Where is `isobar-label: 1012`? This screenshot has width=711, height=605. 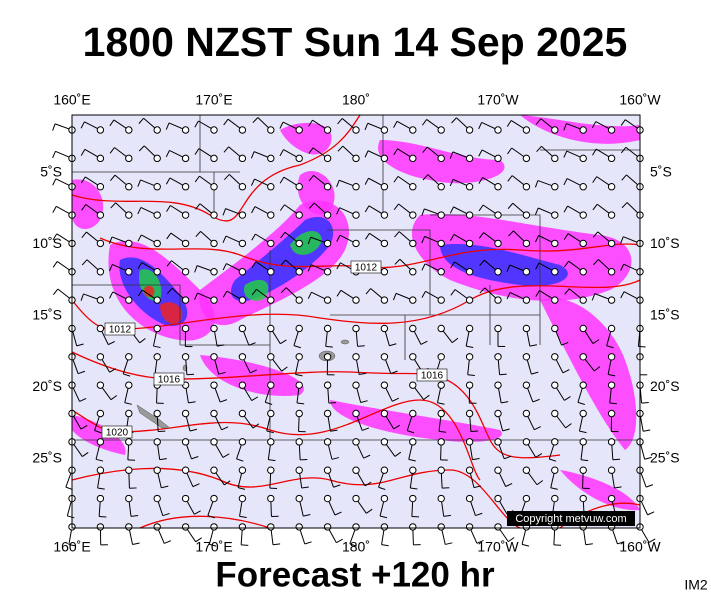
isobar-label: 1012 is located at coordinates (366, 268).